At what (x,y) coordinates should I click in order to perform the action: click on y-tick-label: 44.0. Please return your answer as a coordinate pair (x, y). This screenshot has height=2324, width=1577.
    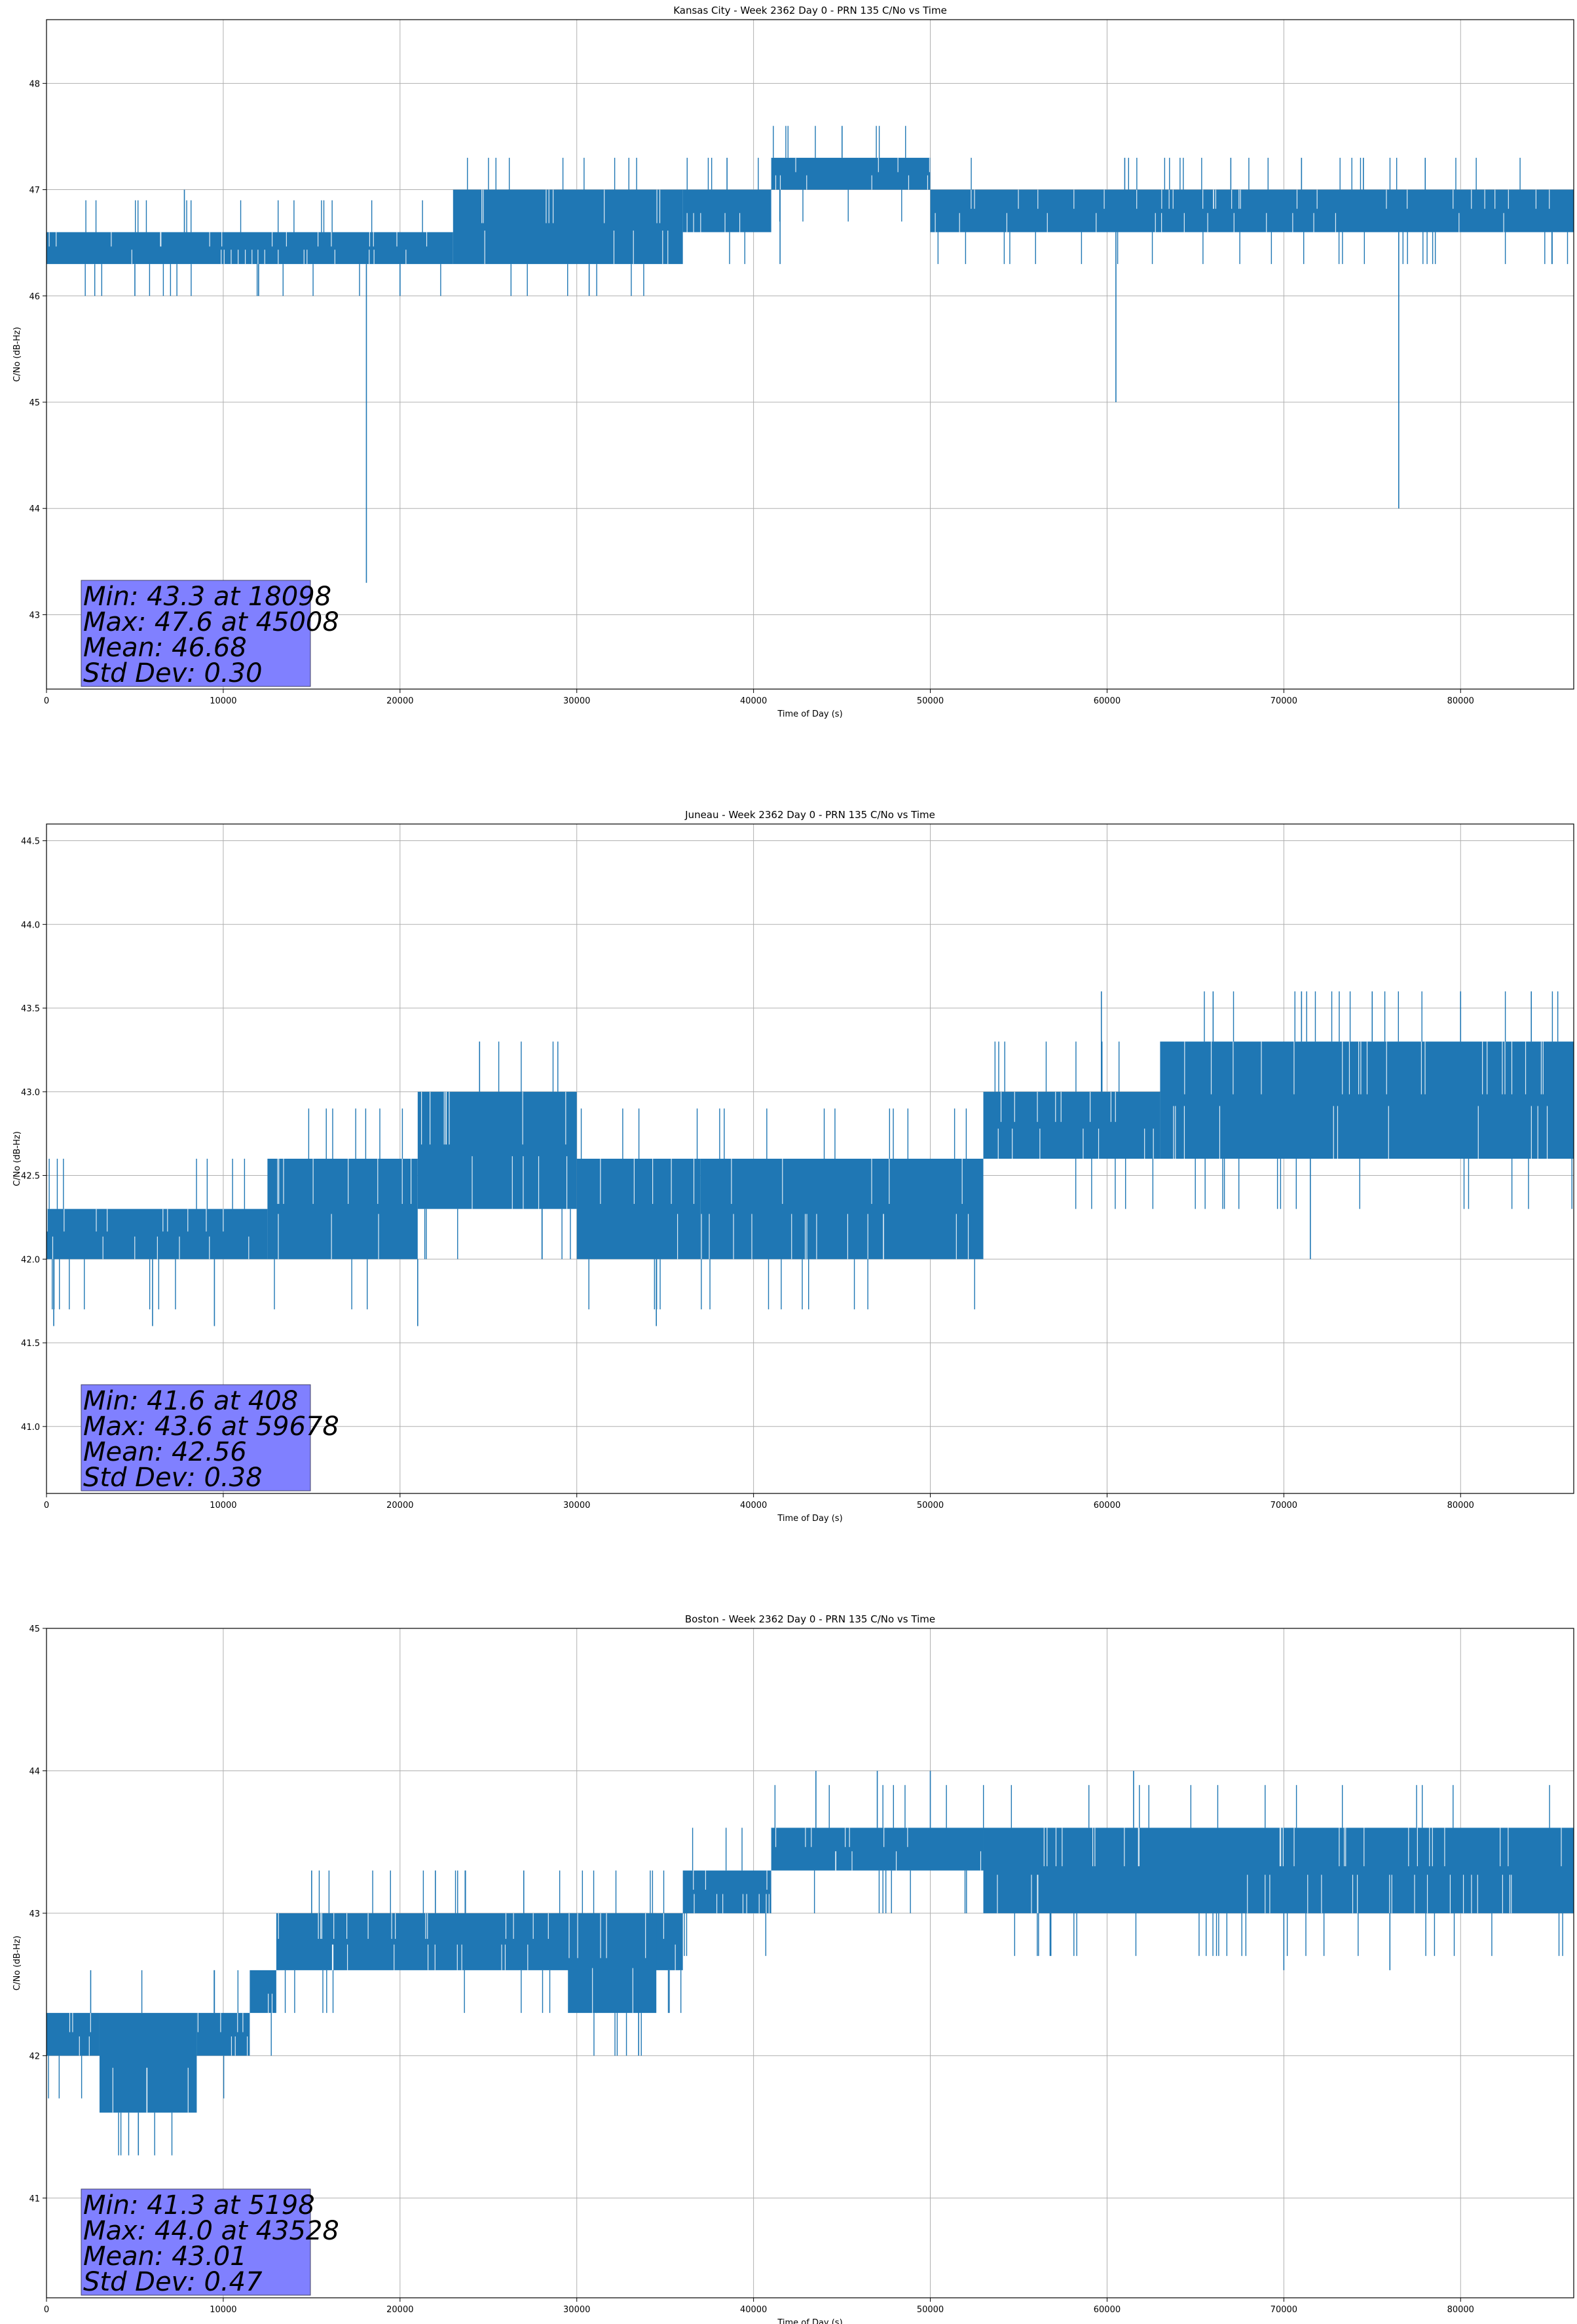
    Looking at the image, I should click on (30, 925).